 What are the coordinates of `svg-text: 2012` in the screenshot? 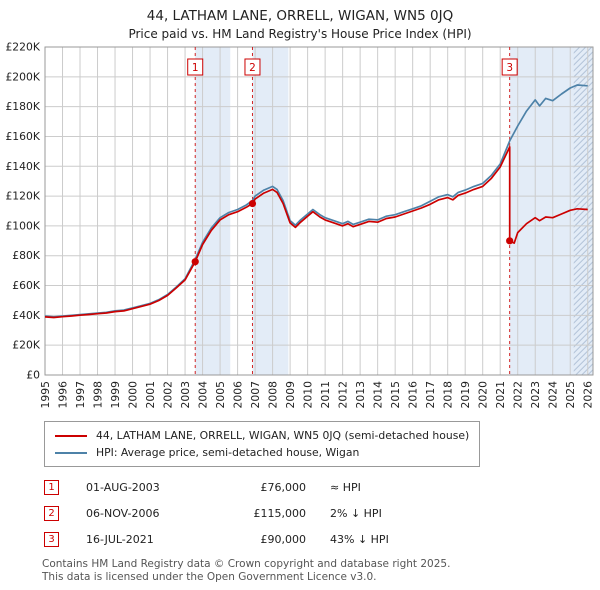 It's located at (343, 394).